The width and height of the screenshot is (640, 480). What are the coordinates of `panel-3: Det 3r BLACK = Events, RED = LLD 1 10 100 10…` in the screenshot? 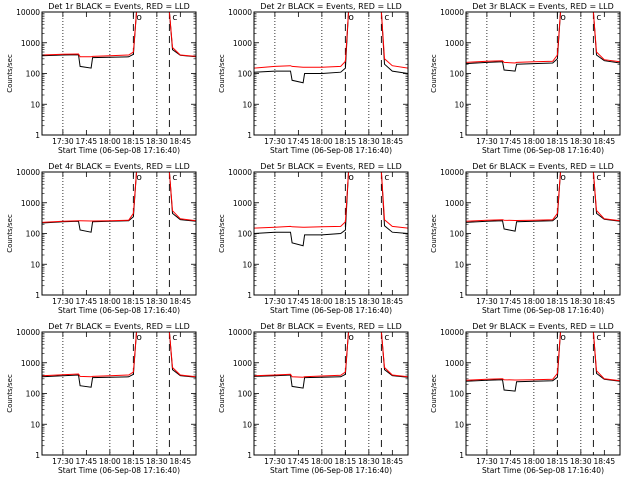 It's located at (525, 78).